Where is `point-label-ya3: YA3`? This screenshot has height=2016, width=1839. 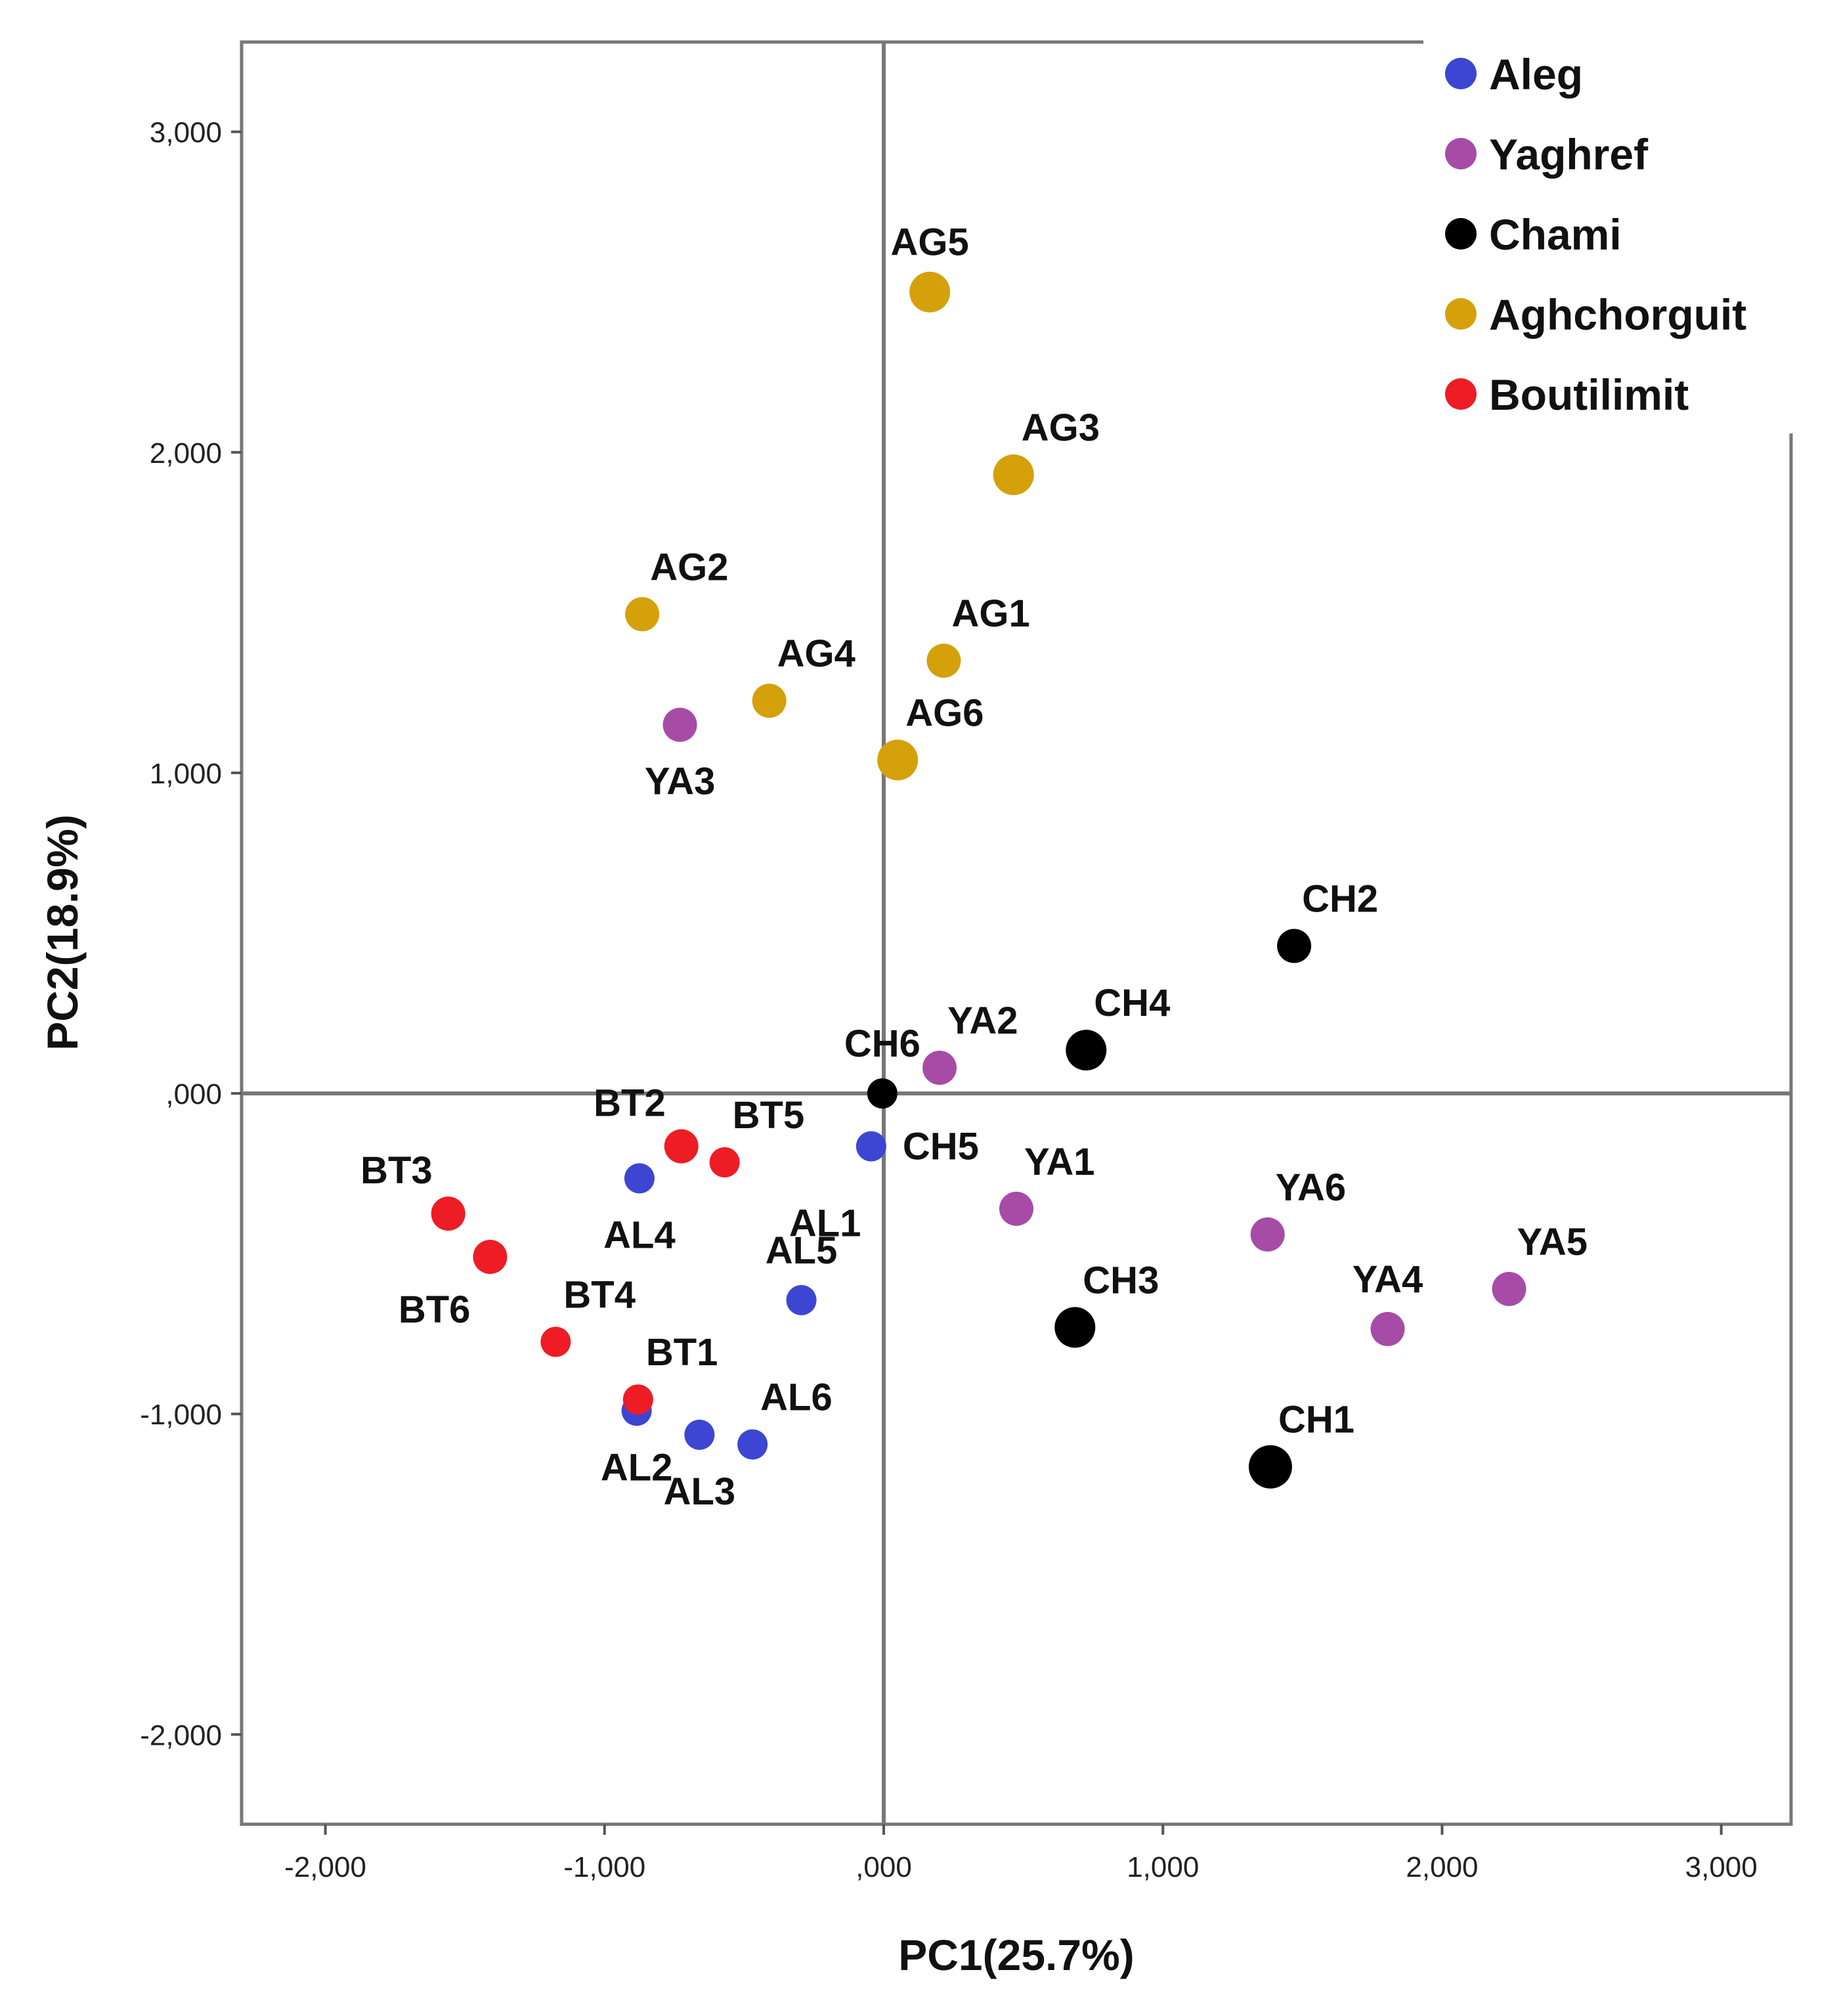
point-label-ya3: YA3 is located at coordinates (680, 781).